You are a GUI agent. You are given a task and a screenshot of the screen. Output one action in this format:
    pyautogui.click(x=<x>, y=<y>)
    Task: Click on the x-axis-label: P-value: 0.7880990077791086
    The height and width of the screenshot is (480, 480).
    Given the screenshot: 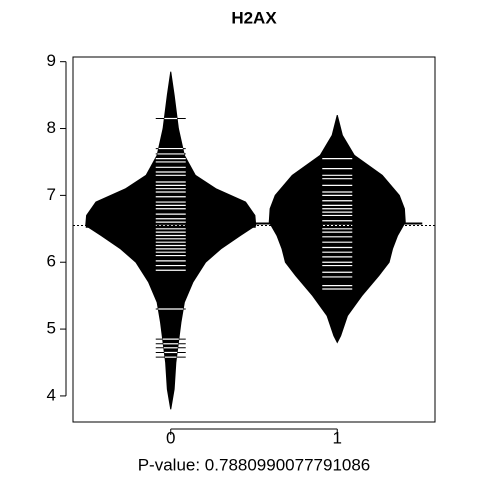 What is the action you would take?
    pyautogui.click(x=254, y=464)
    